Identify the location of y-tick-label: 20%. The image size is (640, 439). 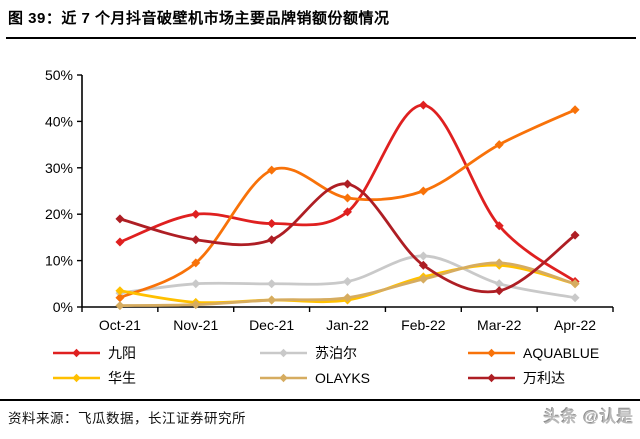
(59, 214).